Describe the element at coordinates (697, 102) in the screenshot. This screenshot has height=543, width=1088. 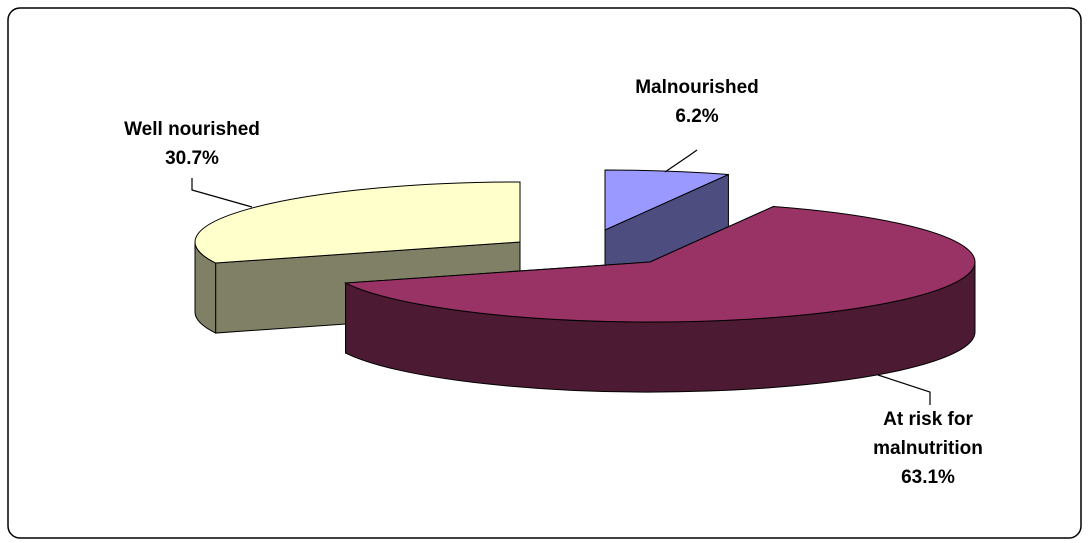
I see `slice-label: Malnourished 6.2%` at that location.